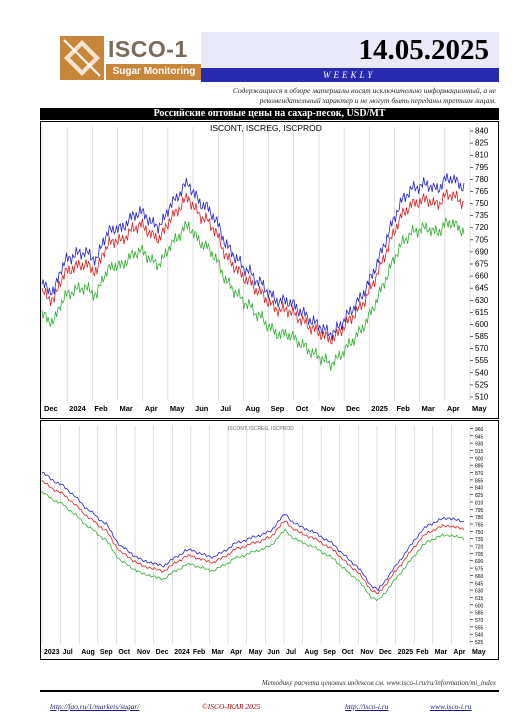 The height and width of the screenshot is (726, 512). I want to click on chart2-y-tick: 750, so click(479, 533).